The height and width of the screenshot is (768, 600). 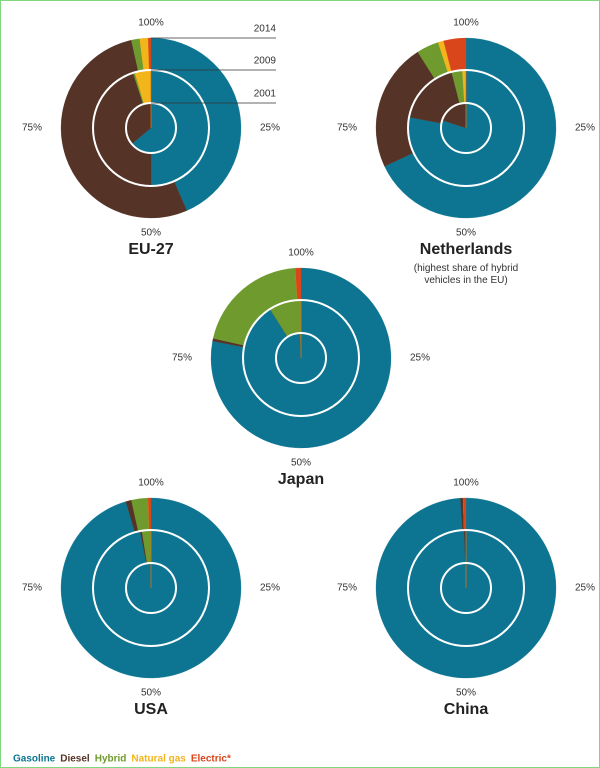 What do you see at coordinates (158, 759) in the screenshot?
I see `legend-entry: Natural gas` at bounding box center [158, 759].